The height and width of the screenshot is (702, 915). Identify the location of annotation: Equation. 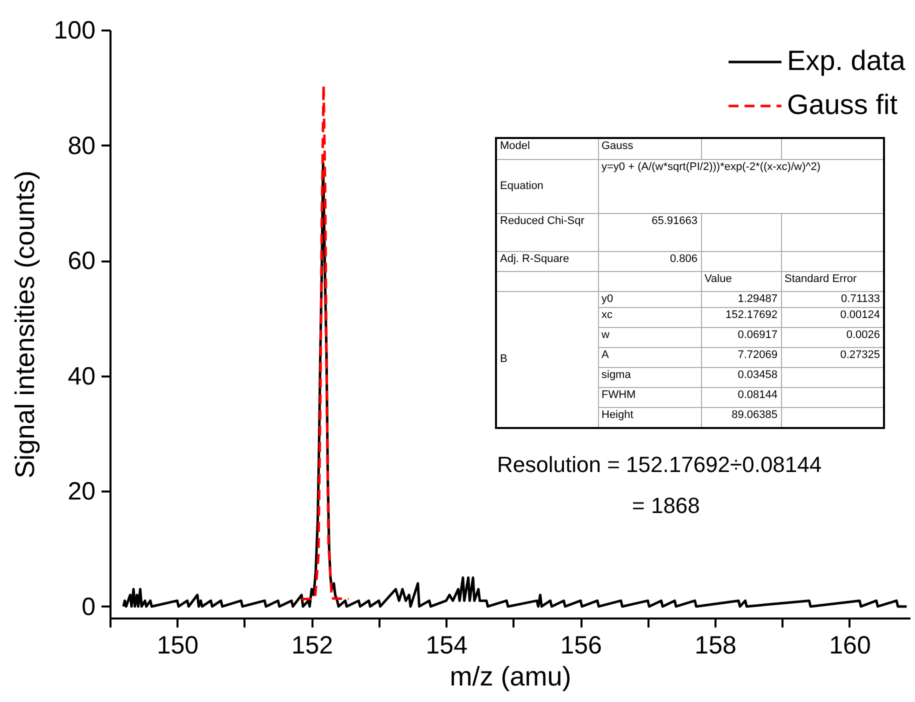
(547, 187).